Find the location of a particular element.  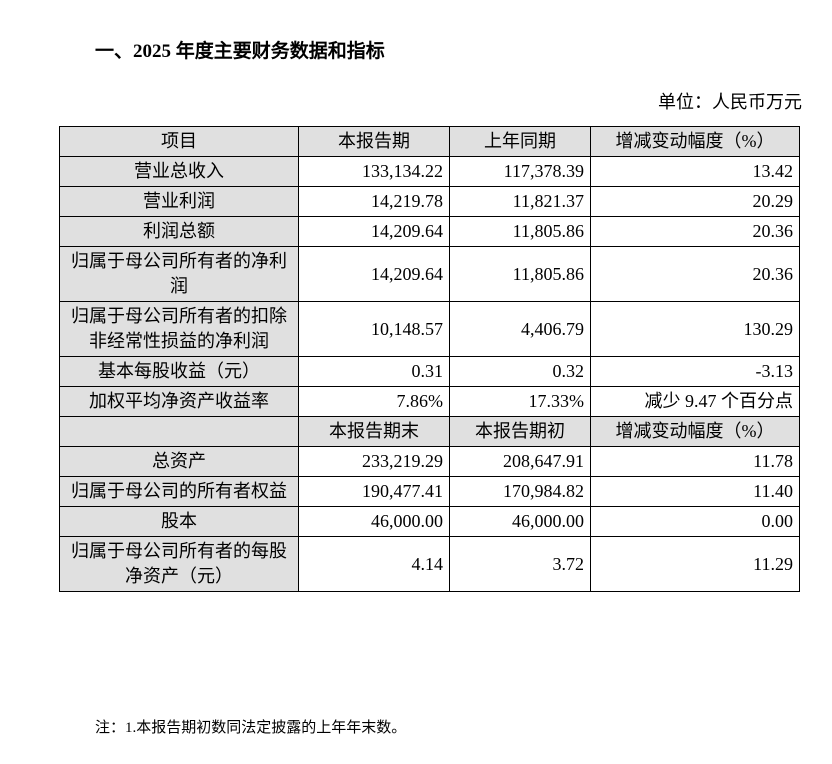

value-cell: 13.42 is located at coordinates (695, 171).